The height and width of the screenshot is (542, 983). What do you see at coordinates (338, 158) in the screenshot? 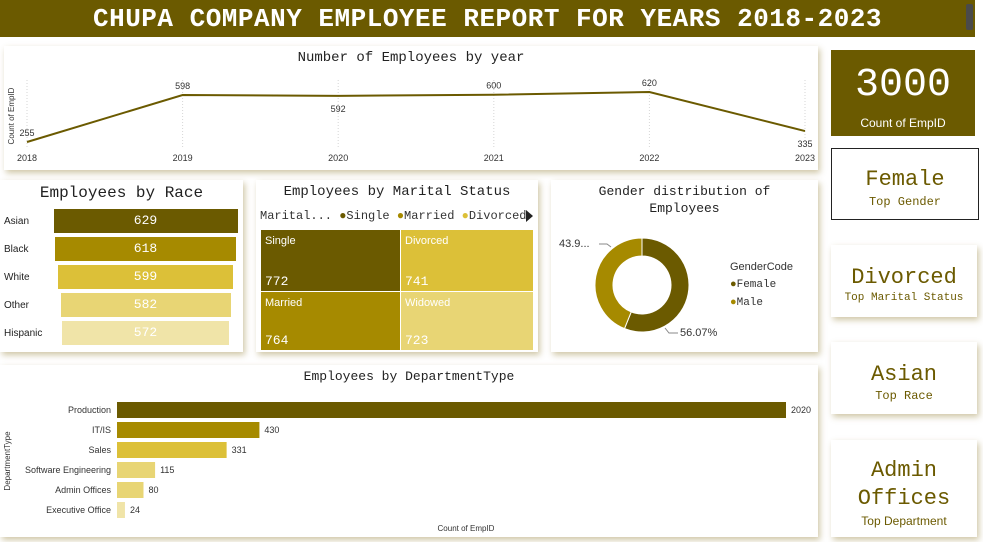
I see `line-x-tick: 2020` at bounding box center [338, 158].